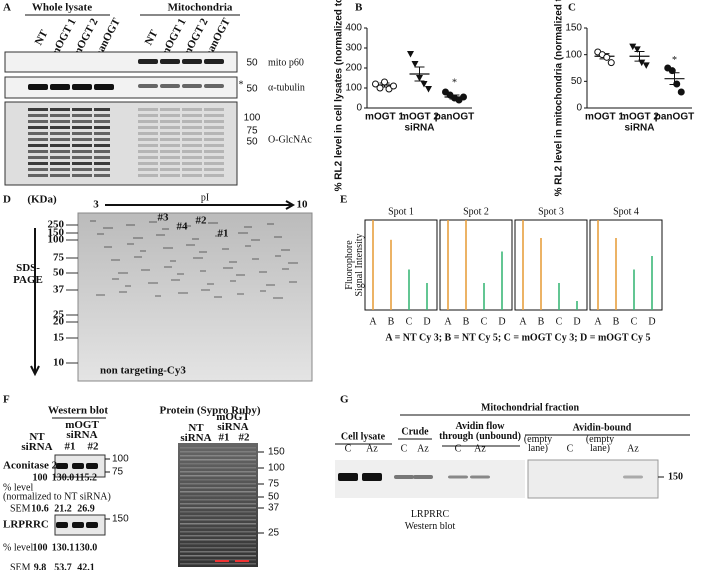 The height and width of the screenshot is (570, 713). What do you see at coordinates (448, 321) in the screenshot?
I see `x-tick-label: A` at bounding box center [448, 321].